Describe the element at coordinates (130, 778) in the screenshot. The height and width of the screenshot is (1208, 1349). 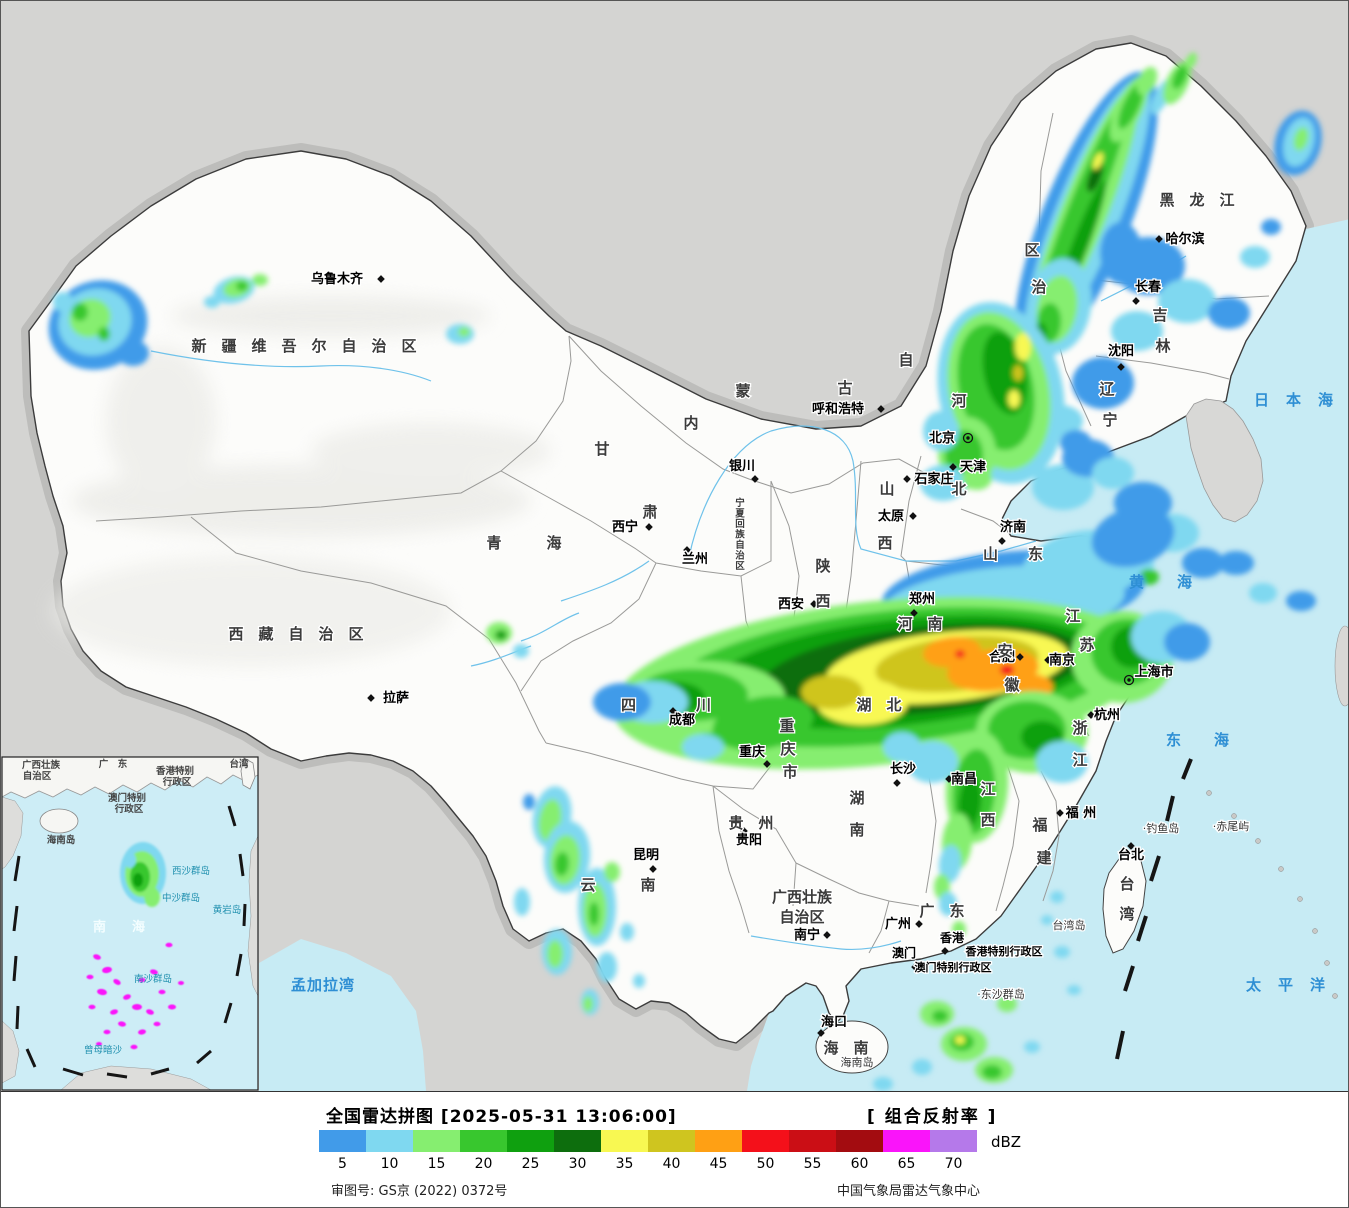
I see `inset-south-china-coast` at that location.